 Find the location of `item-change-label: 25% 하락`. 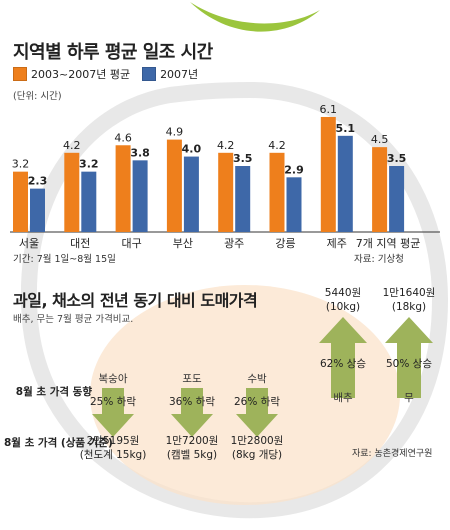

item-change-label: 25% 하락 is located at coordinates (113, 402).